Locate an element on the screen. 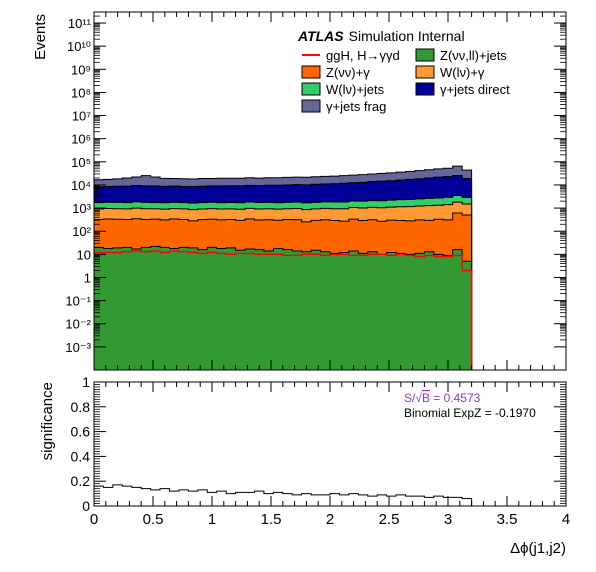  main-y-tick-label: 10⁷ is located at coordinates (81, 116).